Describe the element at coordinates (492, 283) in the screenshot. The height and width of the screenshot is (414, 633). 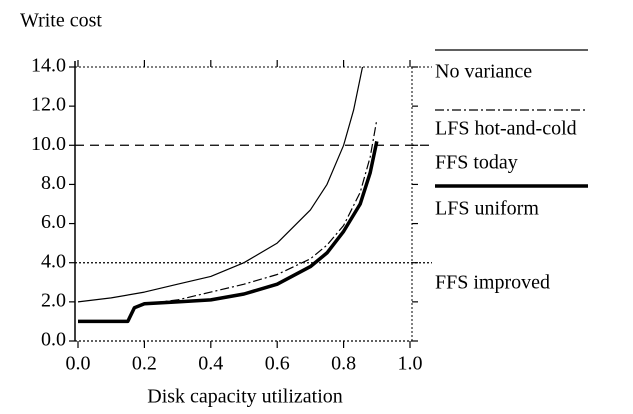
I see `legend-label: FFS improved` at that location.